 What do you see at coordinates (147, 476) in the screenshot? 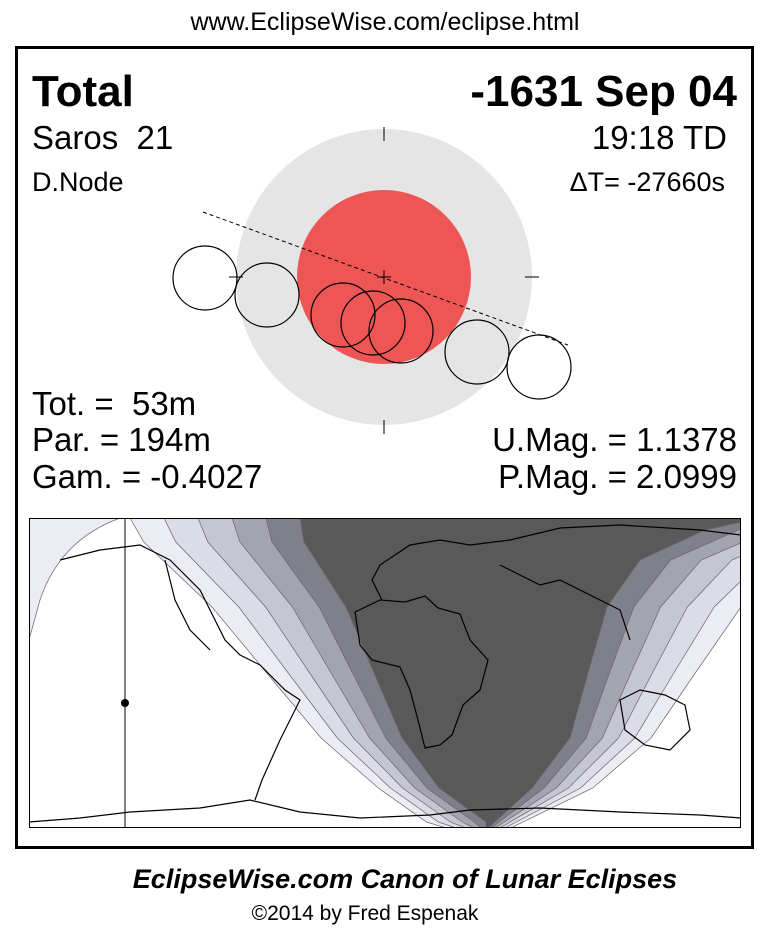
I see `gamma-value: Gam. = -0.4027` at bounding box center [147, 476].